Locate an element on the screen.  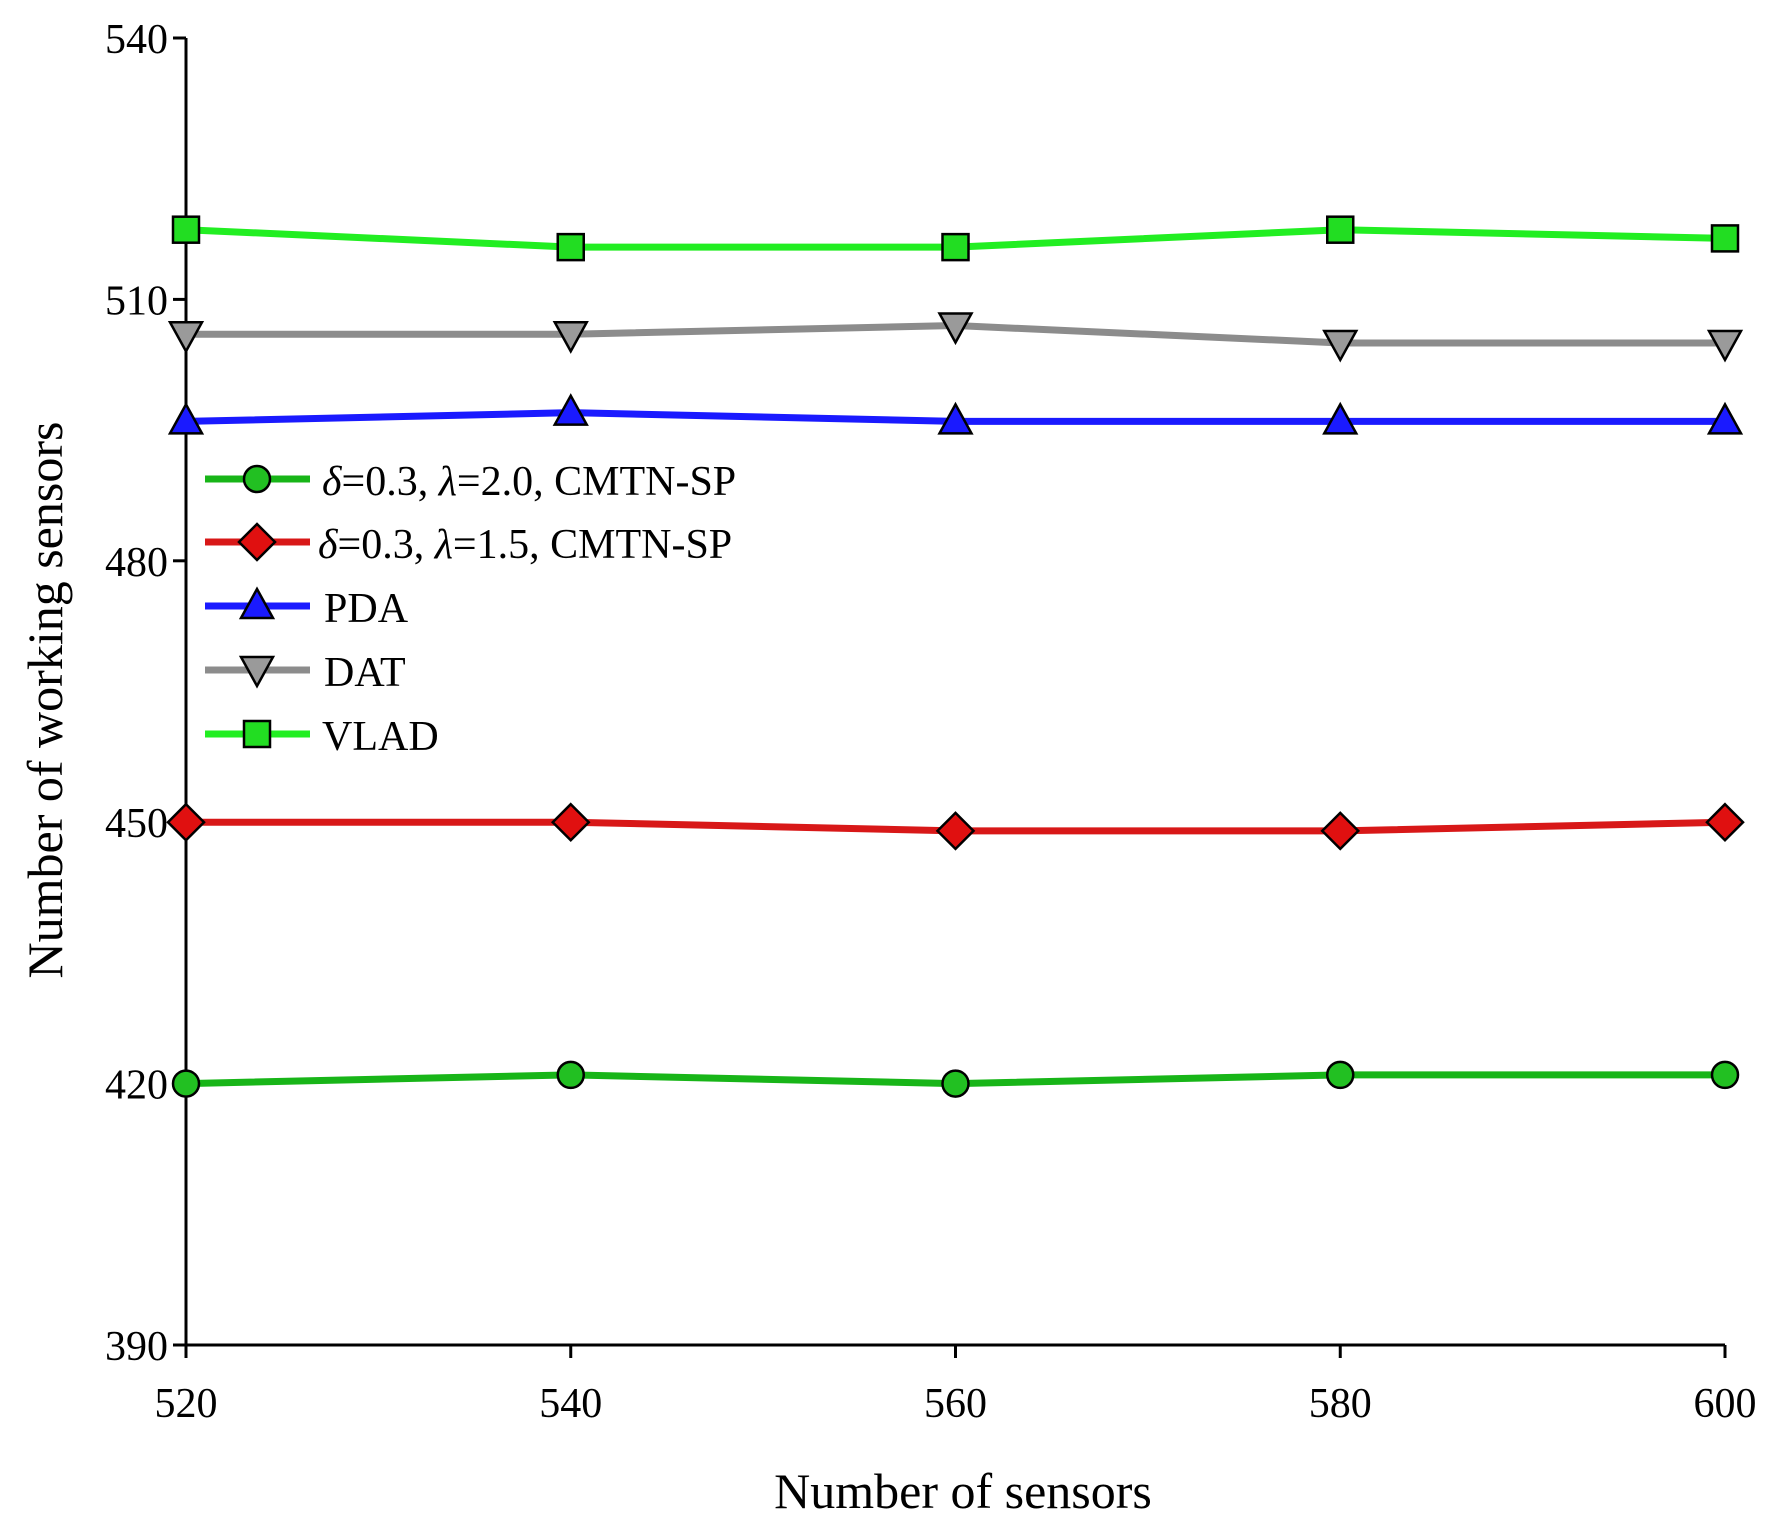
y-tick-label: 540 is located at coordinates (136, 40).